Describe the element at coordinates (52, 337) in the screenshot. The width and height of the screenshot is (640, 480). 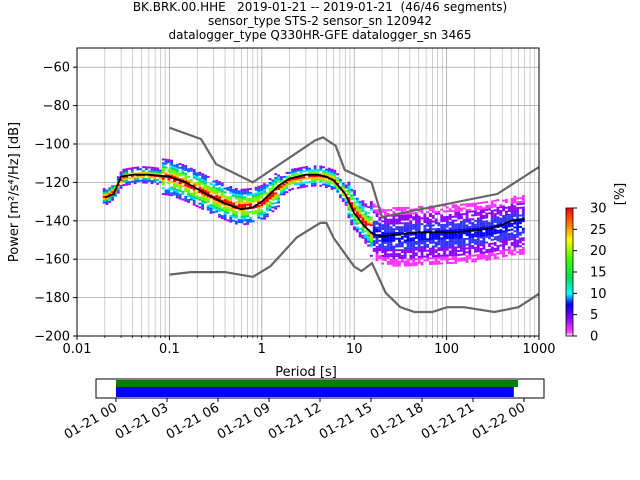
I see `y-tick-label: −200` at that location.